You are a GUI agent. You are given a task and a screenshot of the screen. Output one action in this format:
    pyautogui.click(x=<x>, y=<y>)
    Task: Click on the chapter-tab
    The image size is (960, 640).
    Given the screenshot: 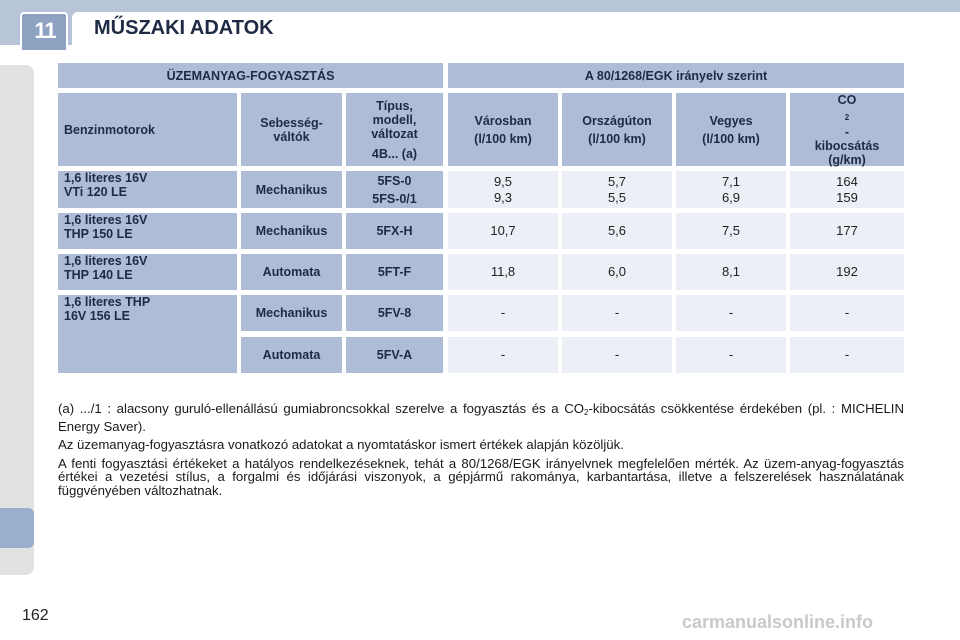 What is the action you would take?
    pyautogui.click(x=44, y=32)
    